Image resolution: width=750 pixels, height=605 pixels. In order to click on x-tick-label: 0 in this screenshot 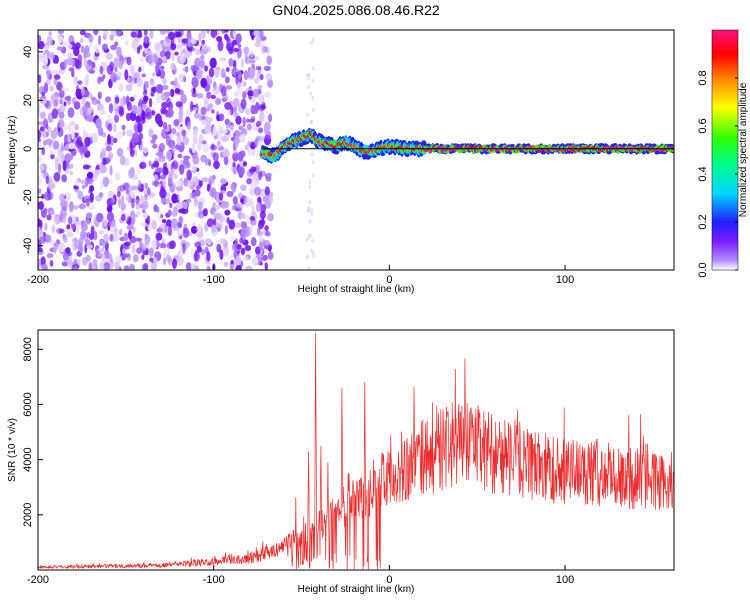, I will do `click(389, 580)`.